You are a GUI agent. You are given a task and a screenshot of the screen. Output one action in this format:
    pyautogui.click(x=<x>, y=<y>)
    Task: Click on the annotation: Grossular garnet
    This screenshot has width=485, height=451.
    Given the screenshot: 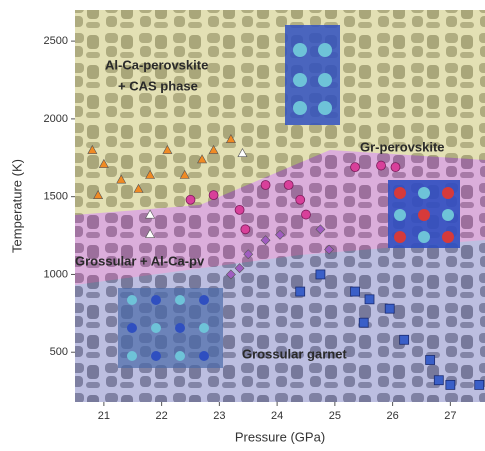 What is the action you would take?
    pyautogui.click(x=294, y=353)
    